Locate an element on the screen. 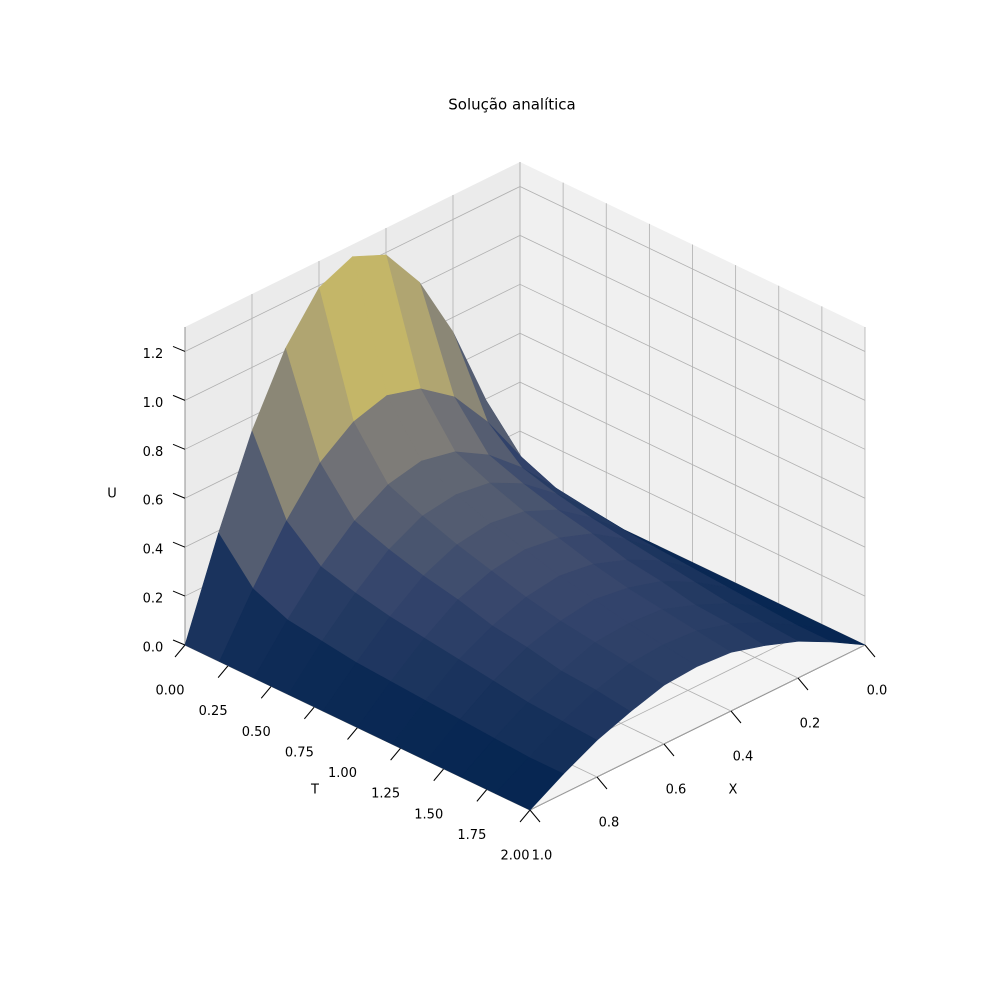  chart-title: Solução analítica is located at coordinates (511, 105).